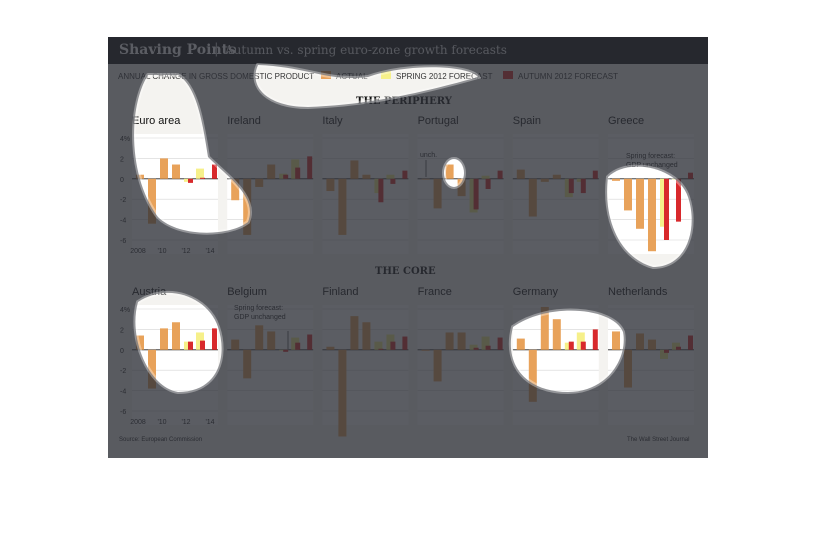  Describe the element at coordinates (435, 292) in the screenshot. I see `panel-title: France` at that location.